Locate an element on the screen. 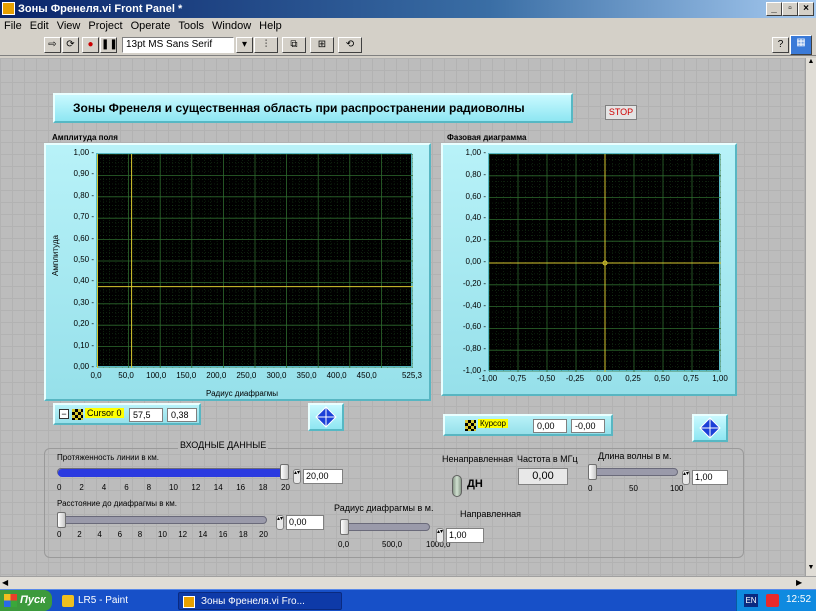 The width and height of the screenshot is (816, 611). antenna-toggle is located at coordinates (457, 486).